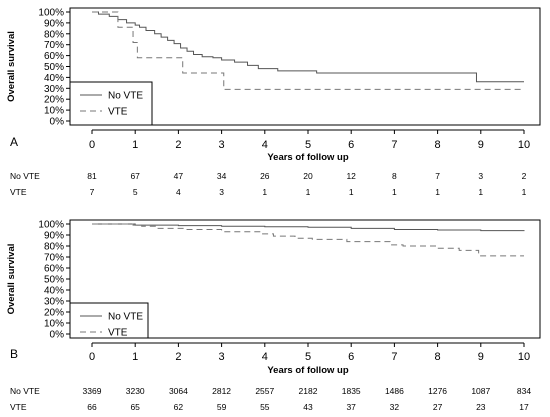  I want to click on risk-count: 2812, so click(221, 391).